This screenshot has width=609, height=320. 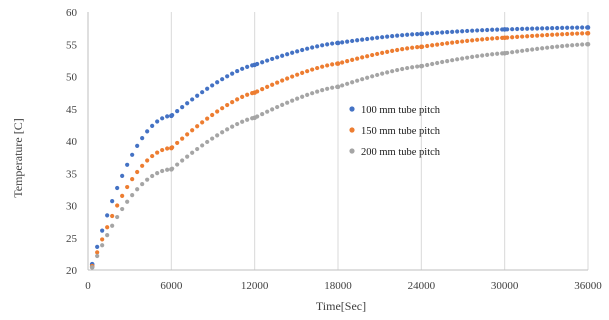 I want to click on legend-entry: 100 mm tube pitch, so click(x=401, y=110).